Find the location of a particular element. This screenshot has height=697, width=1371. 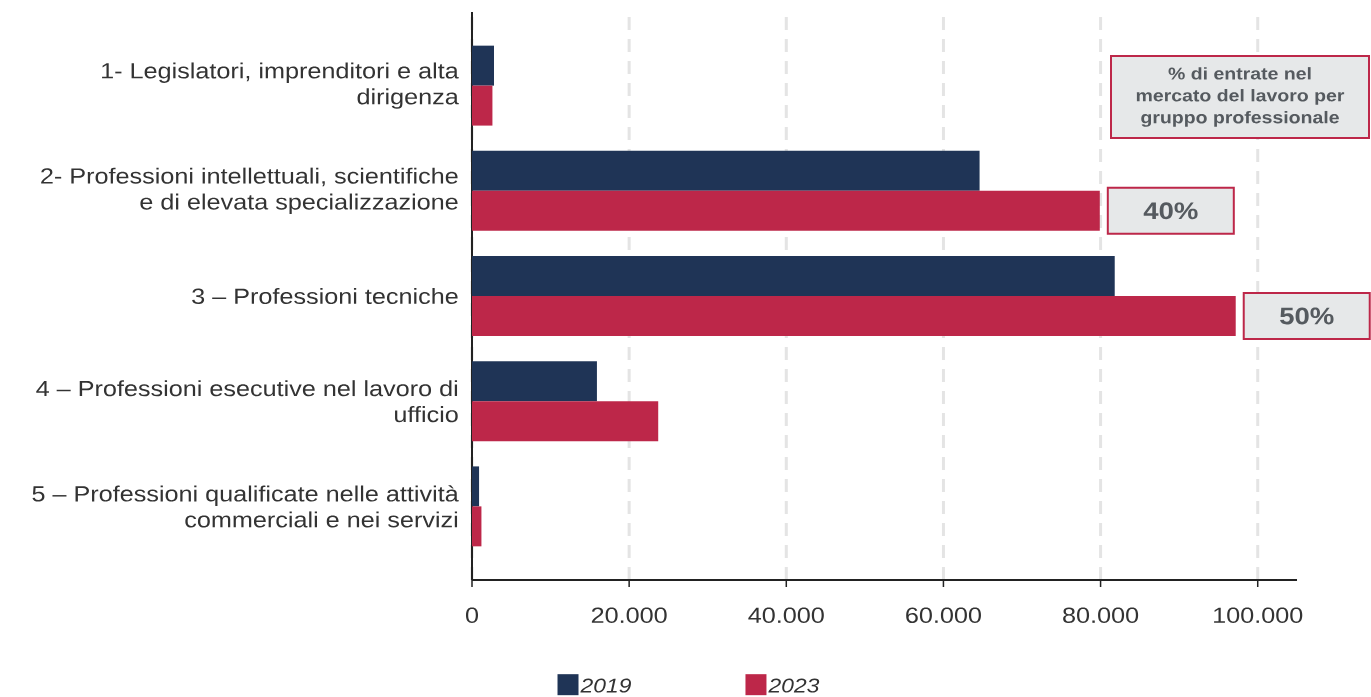

legend-label: 2019 is located at coordinates (605, 685).